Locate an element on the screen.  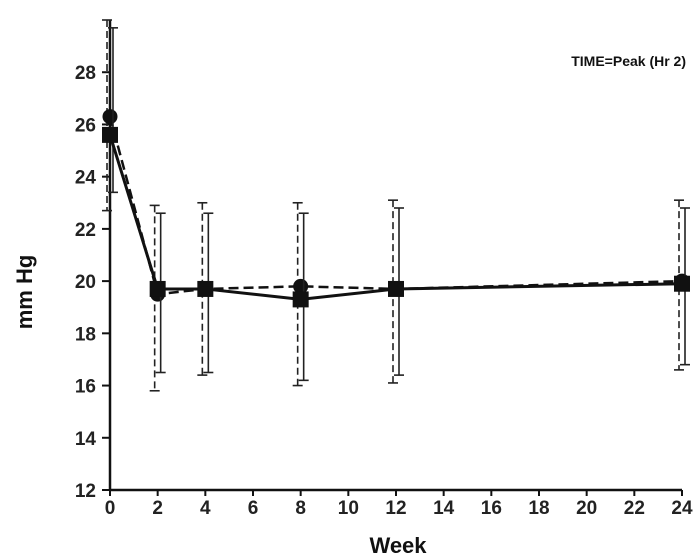
x-tick-label: 24 is located at coordinates (682, 508).